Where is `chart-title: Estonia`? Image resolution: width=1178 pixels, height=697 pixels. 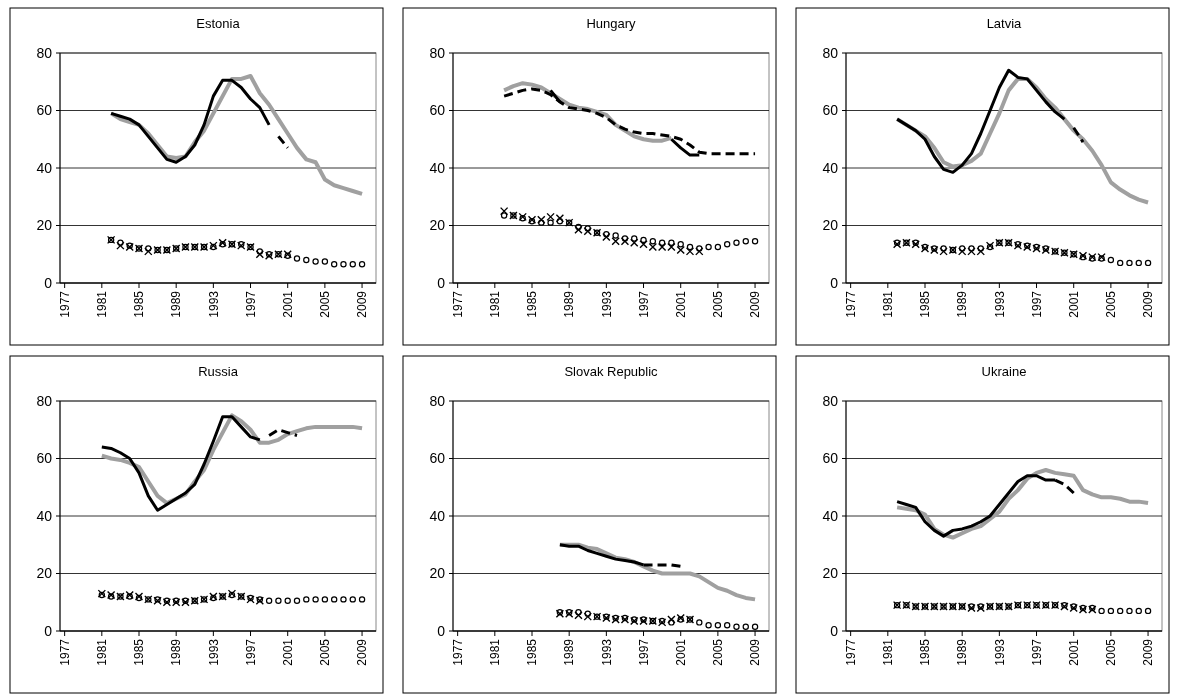
chart-title: Estonia is located at coordinates (218, 23).